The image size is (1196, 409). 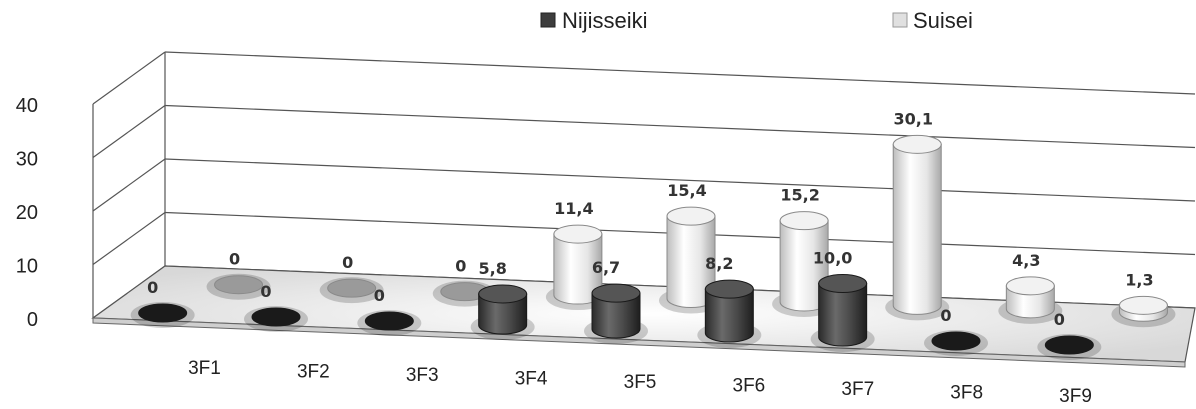 I want to click on bar-nijisseiki-3F5, so click(x=616, y=313).